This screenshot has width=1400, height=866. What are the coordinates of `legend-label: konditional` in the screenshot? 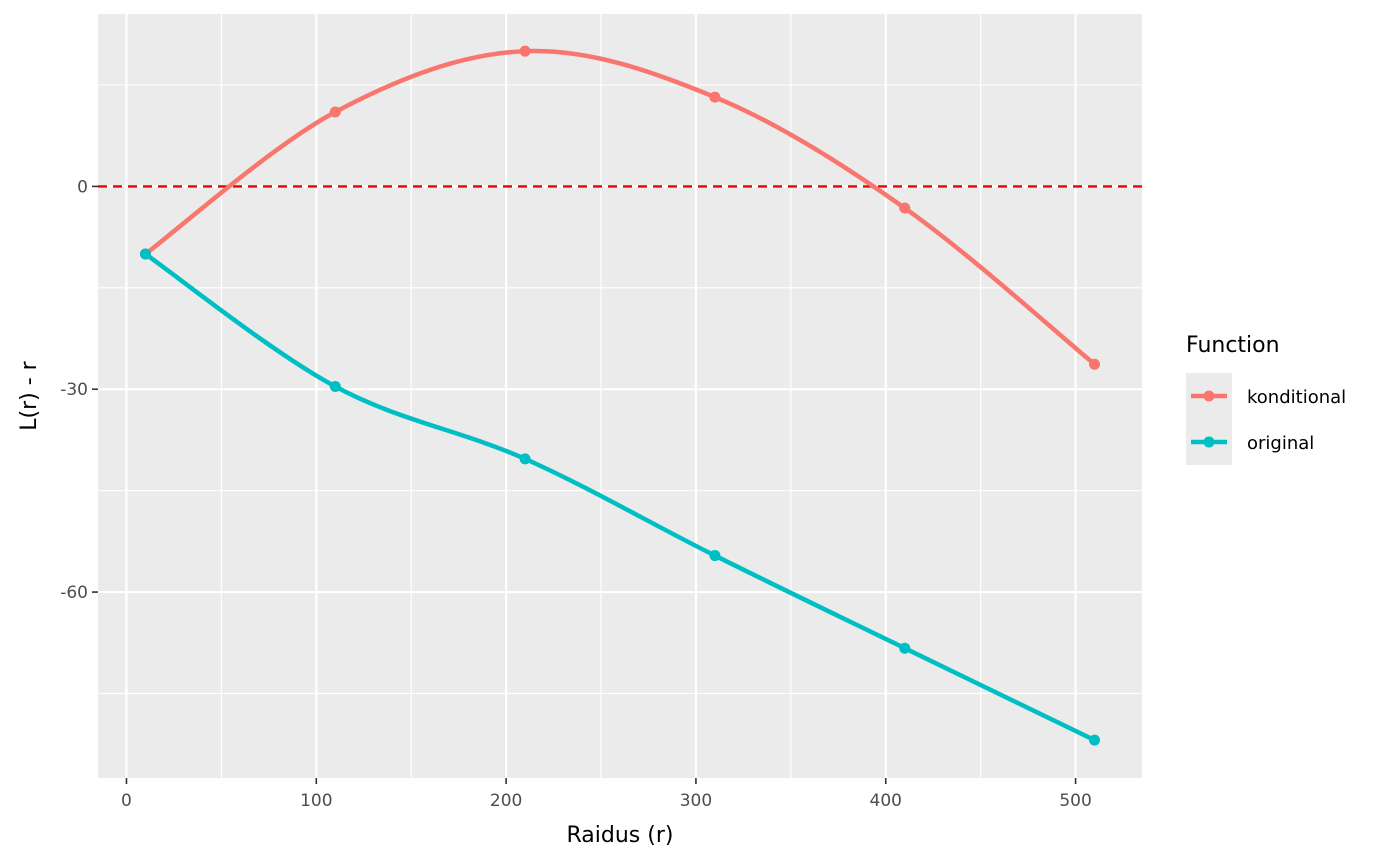 It's located at (1296, 397).